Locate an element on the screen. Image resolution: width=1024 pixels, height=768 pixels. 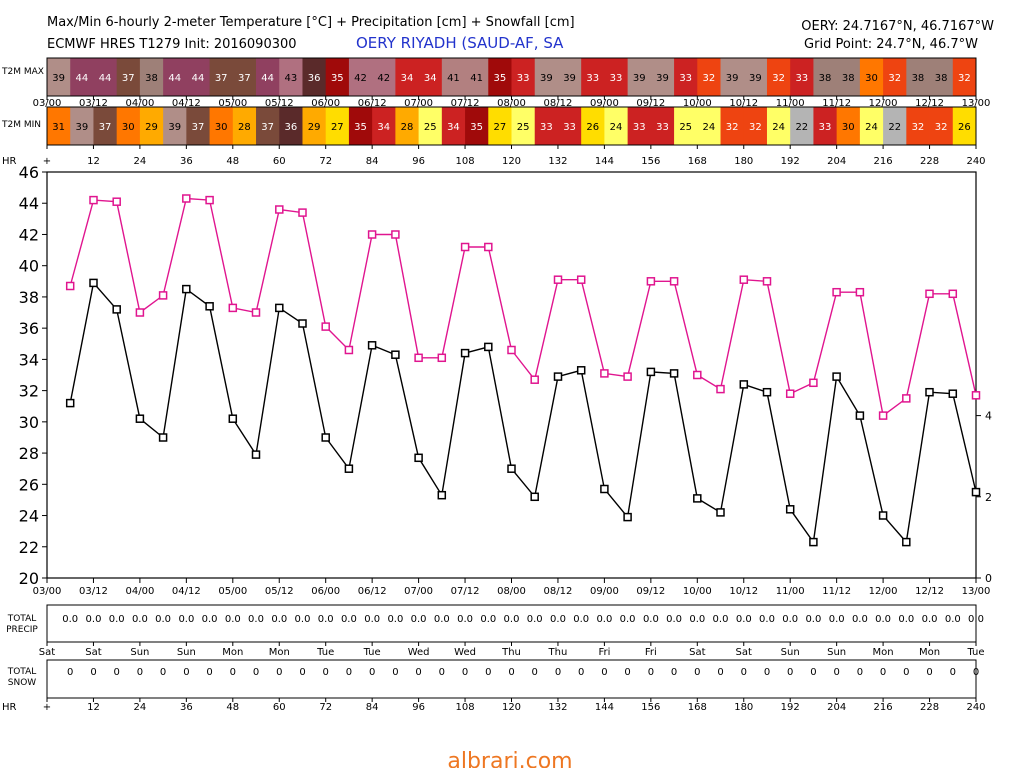
strip-tick-label: 04/00 is located at coordinates (139, 103).